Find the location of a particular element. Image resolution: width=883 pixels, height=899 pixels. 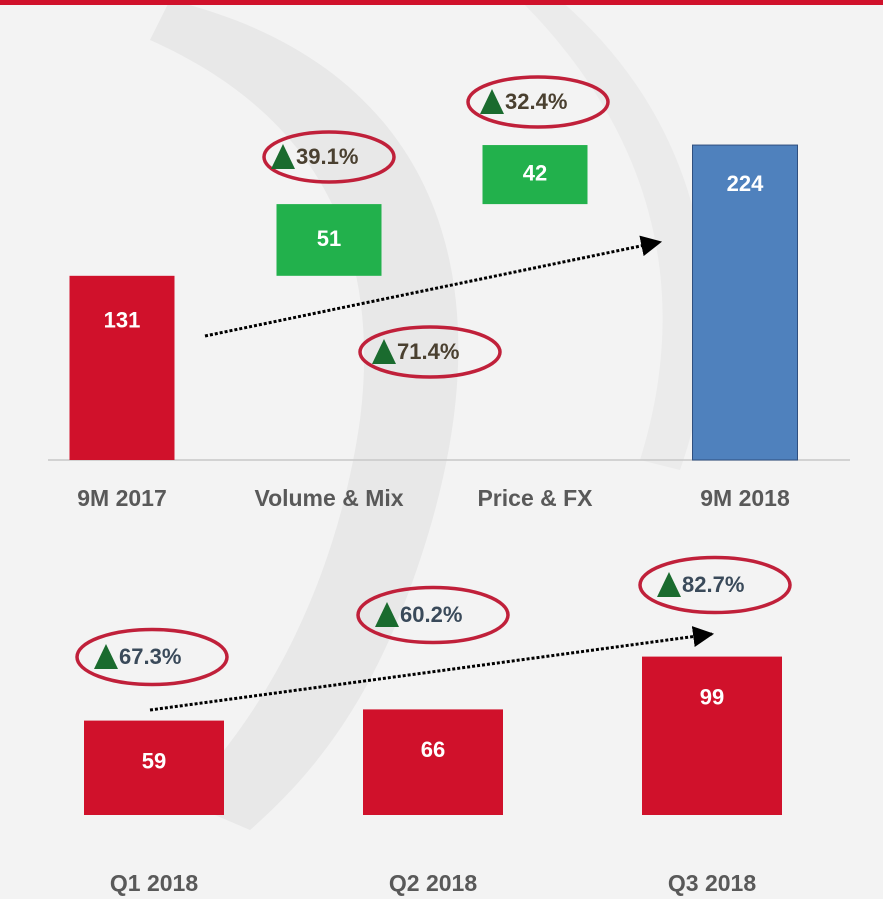

top-rule is located at coordinates (441, 2).